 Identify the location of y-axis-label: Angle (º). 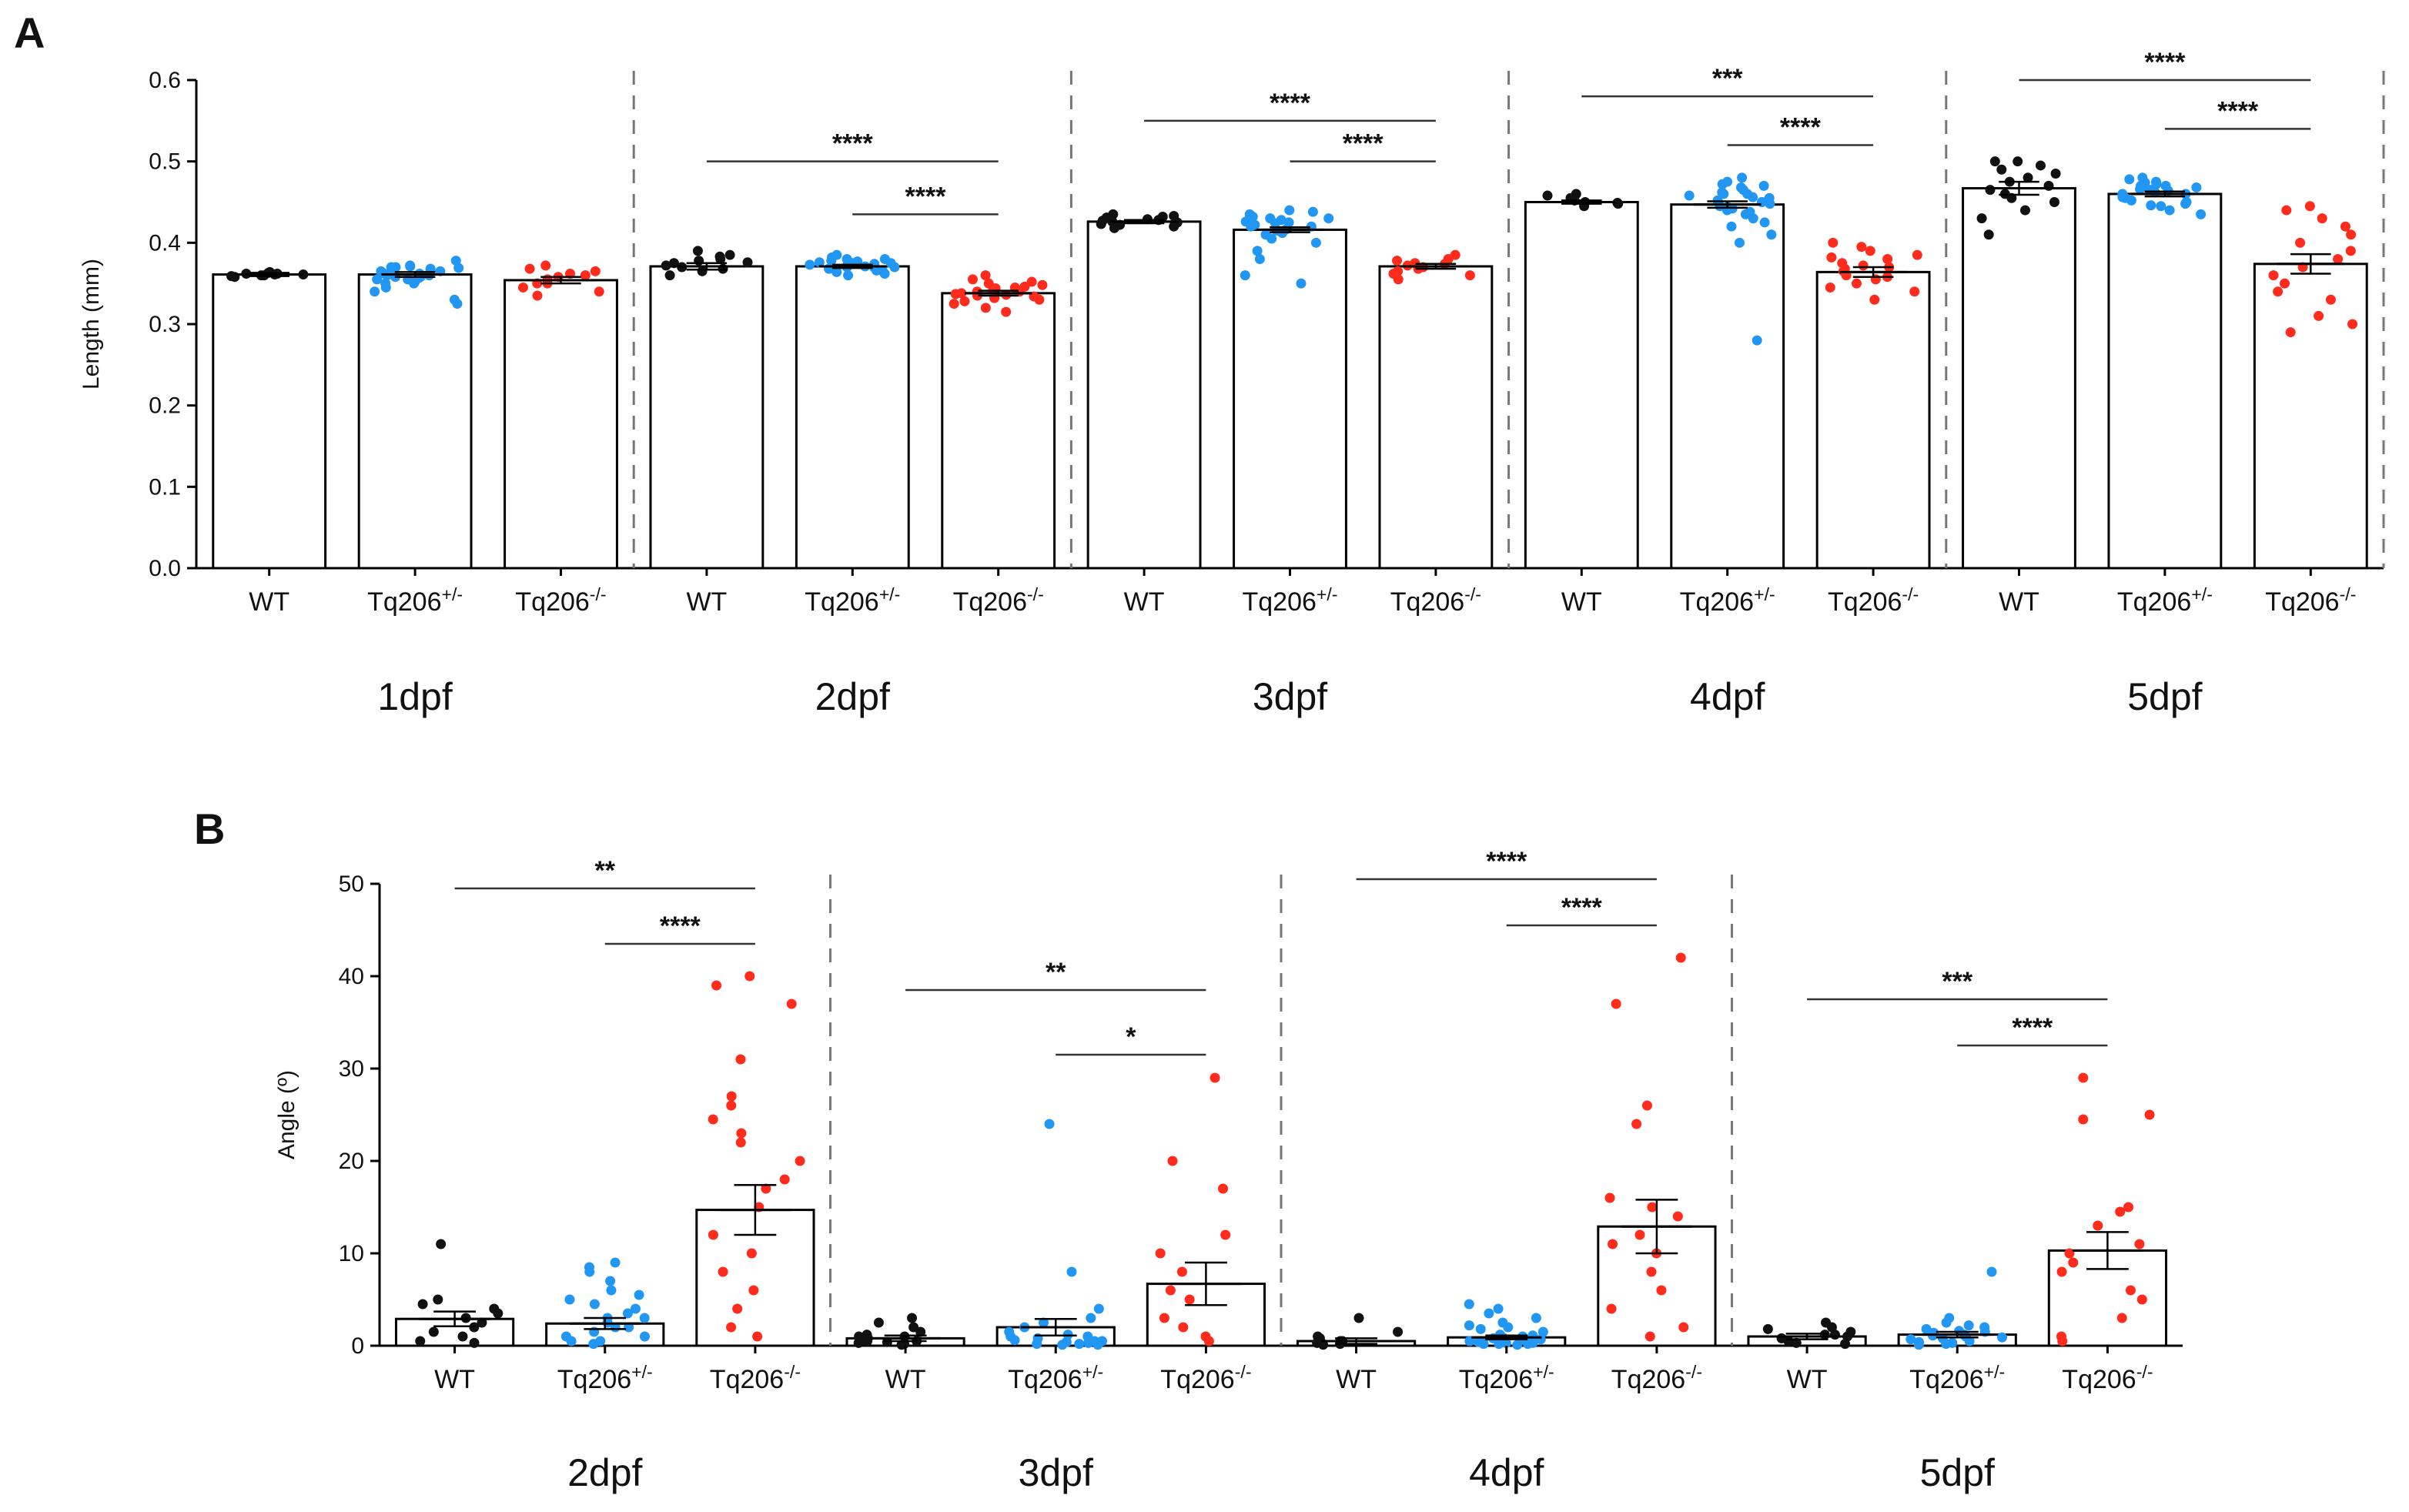
(286, 1114).